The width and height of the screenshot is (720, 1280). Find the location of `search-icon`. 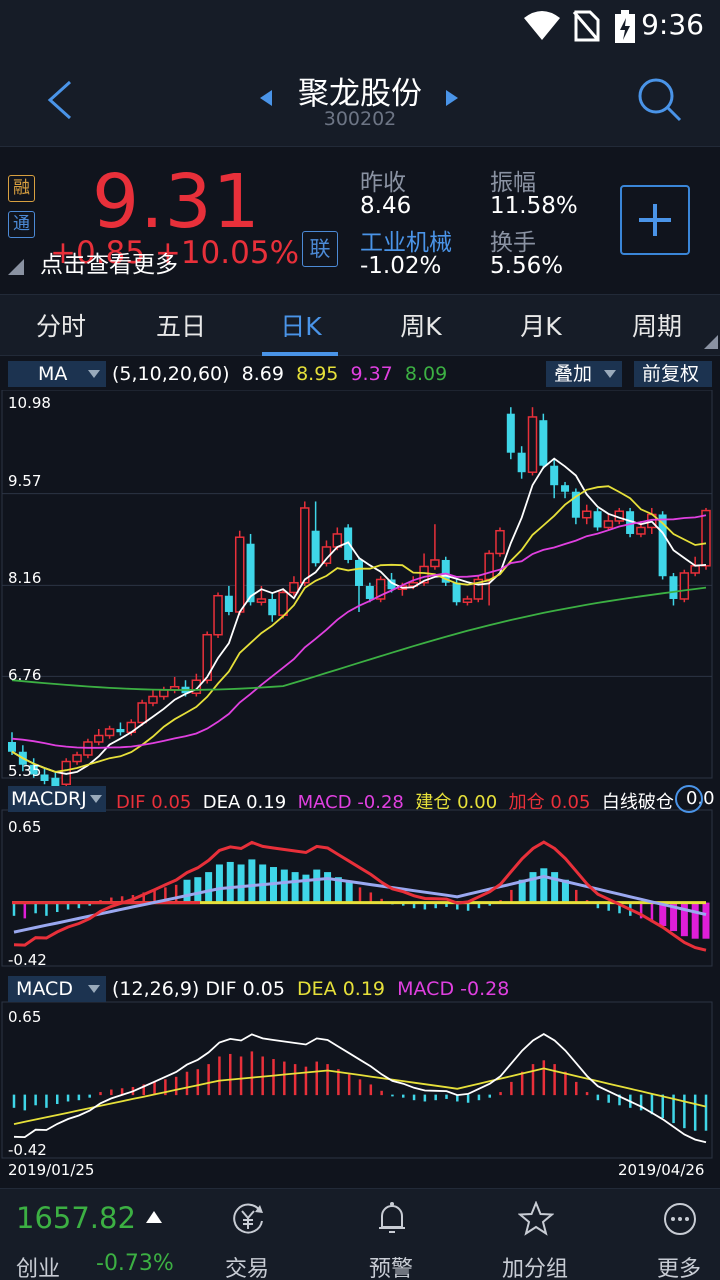

search-icon is located at coordinates (659, 99).